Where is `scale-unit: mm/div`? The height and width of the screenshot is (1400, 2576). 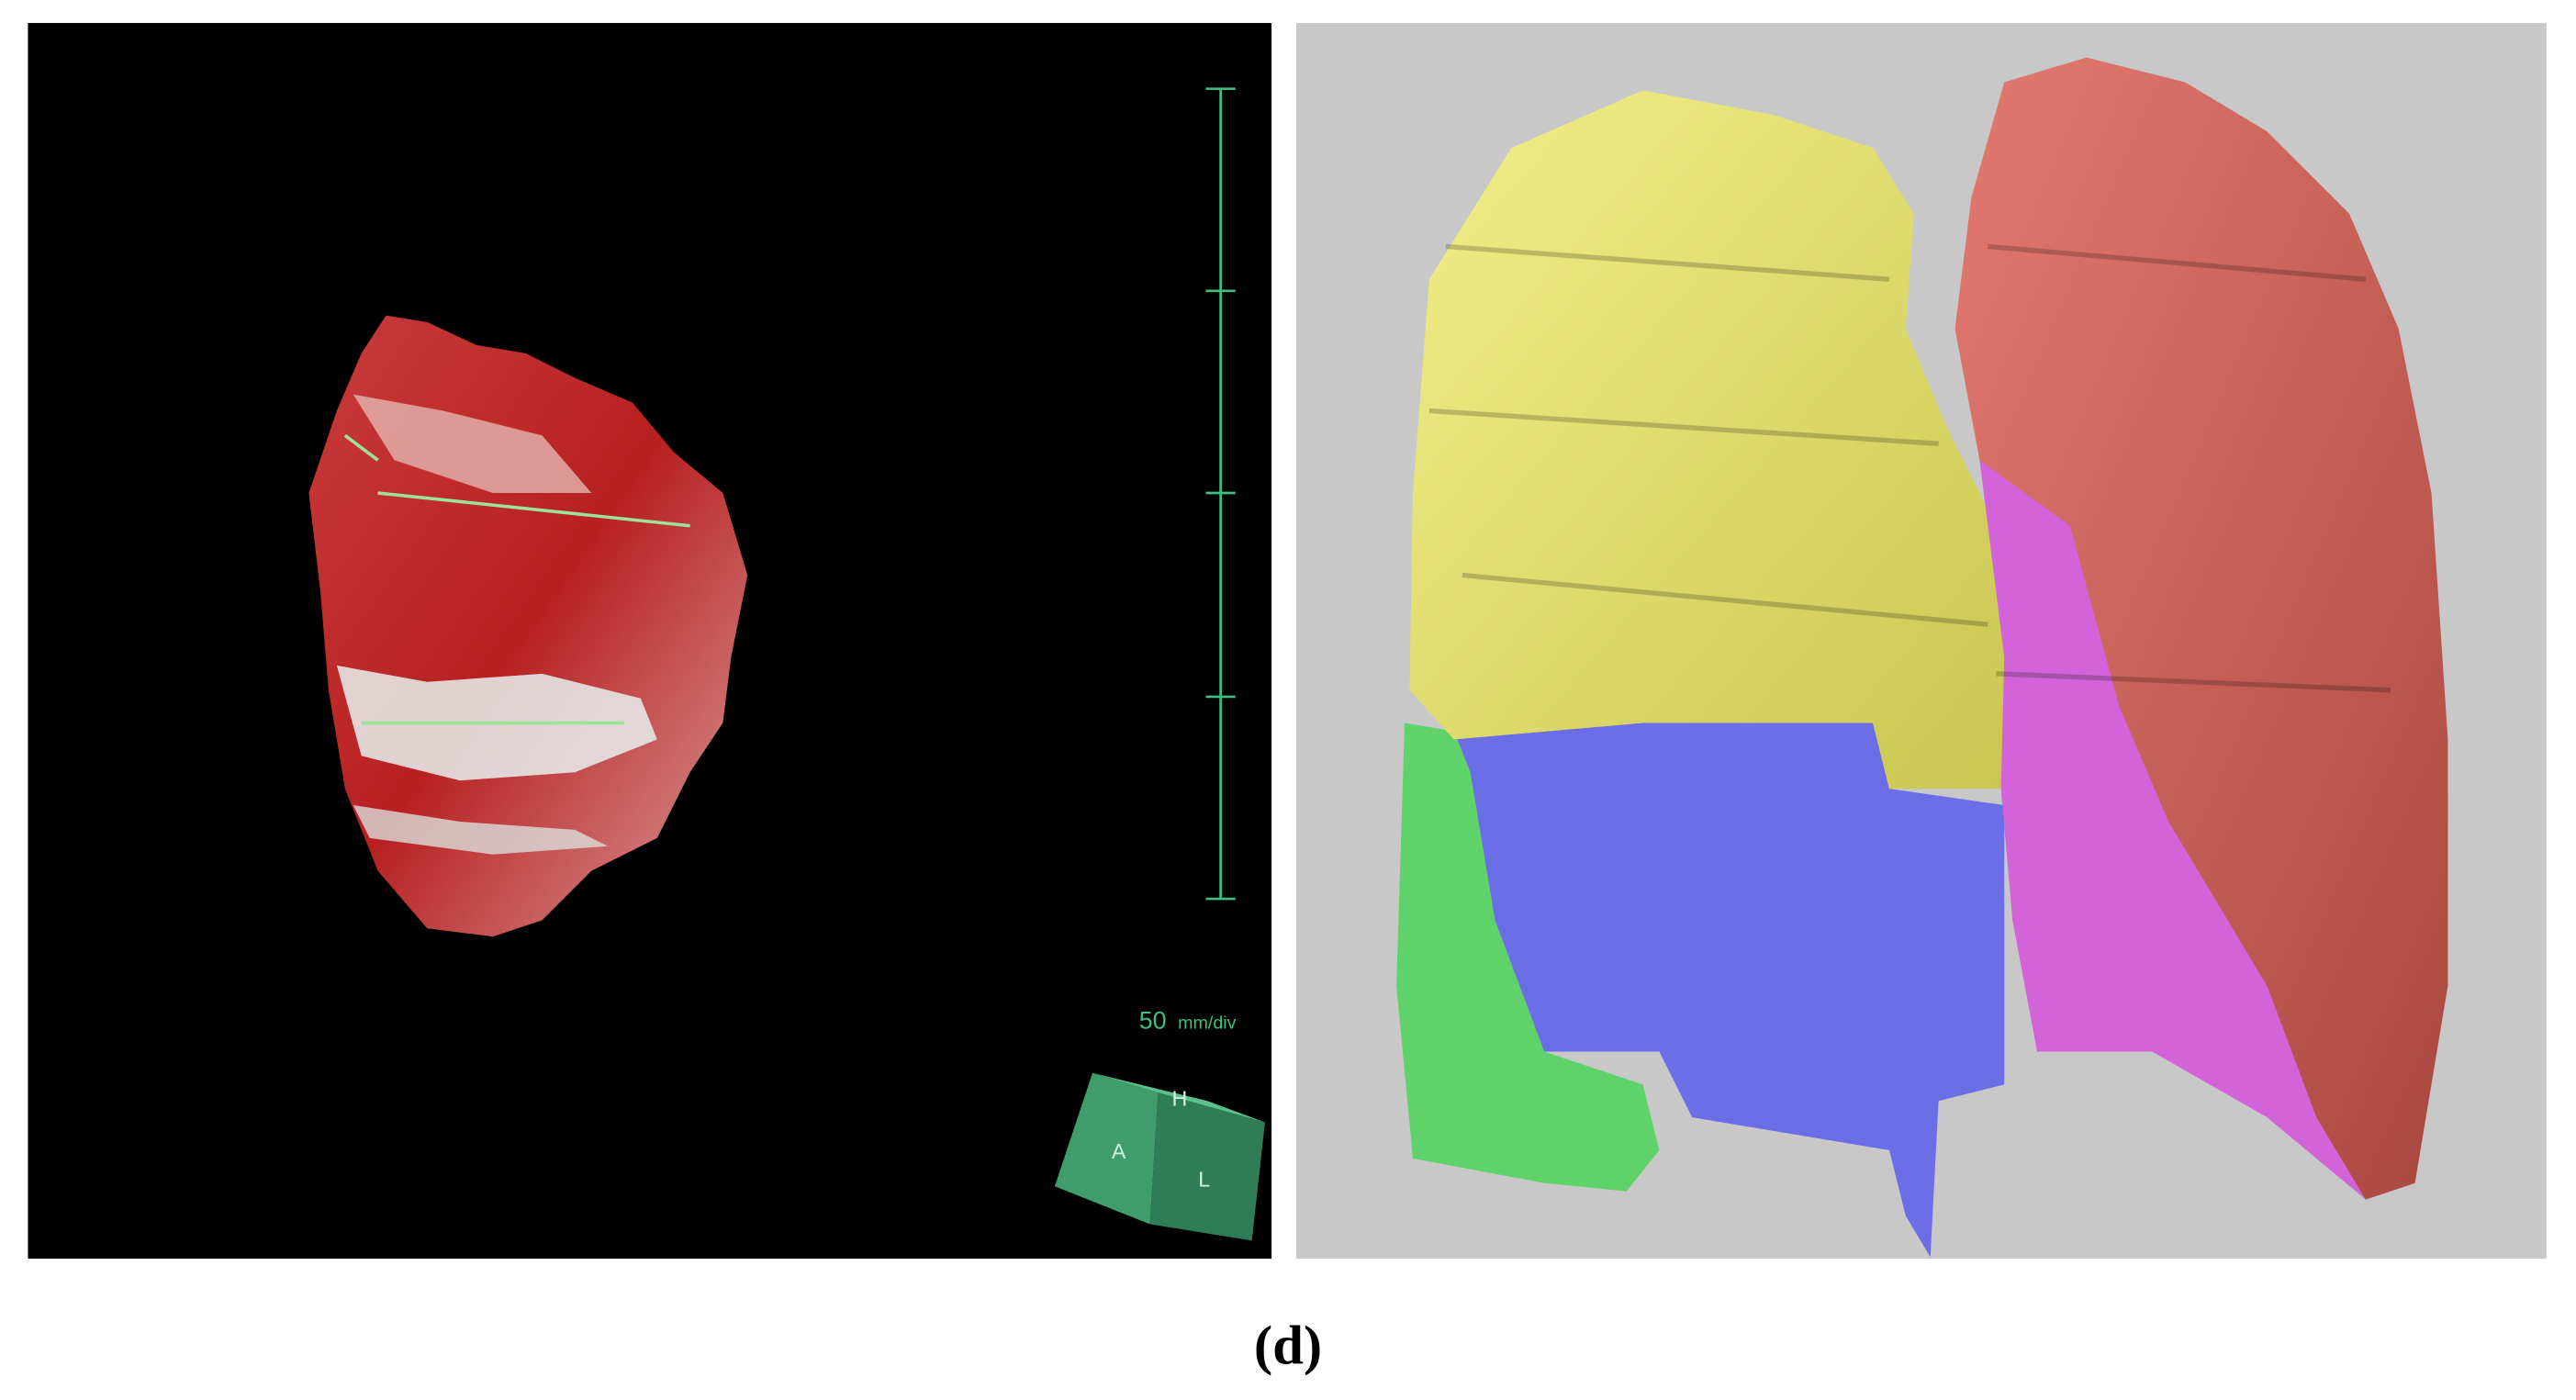
scale-unit: mm/div is located at coordinates (1207, 1023).